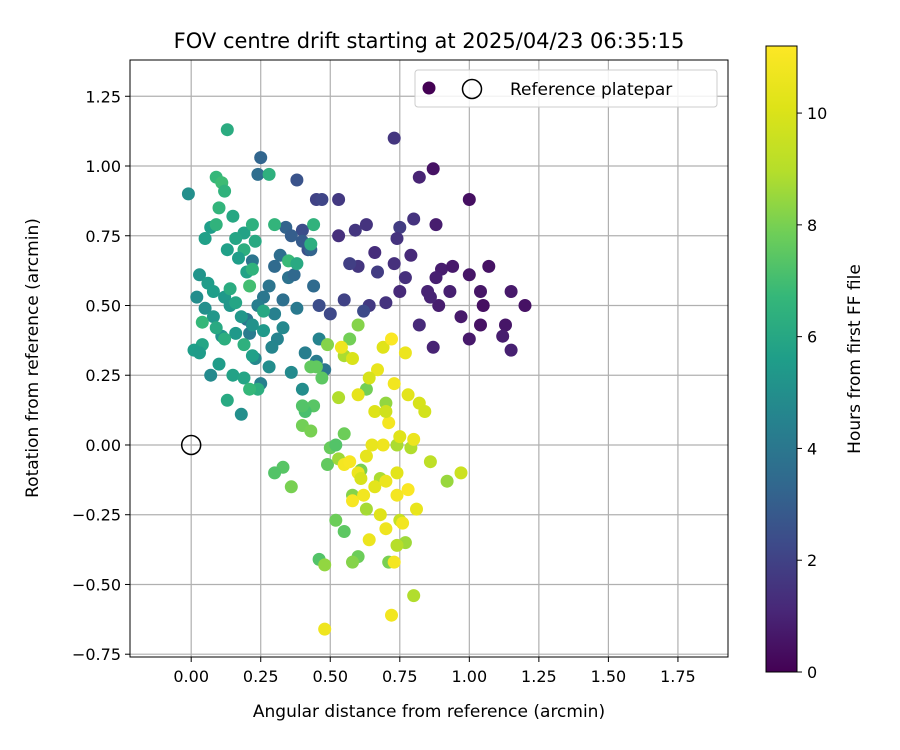 This screenshot has height=750, width=900. I want to click on x-tick-label: 1.25, so click(539, 676).